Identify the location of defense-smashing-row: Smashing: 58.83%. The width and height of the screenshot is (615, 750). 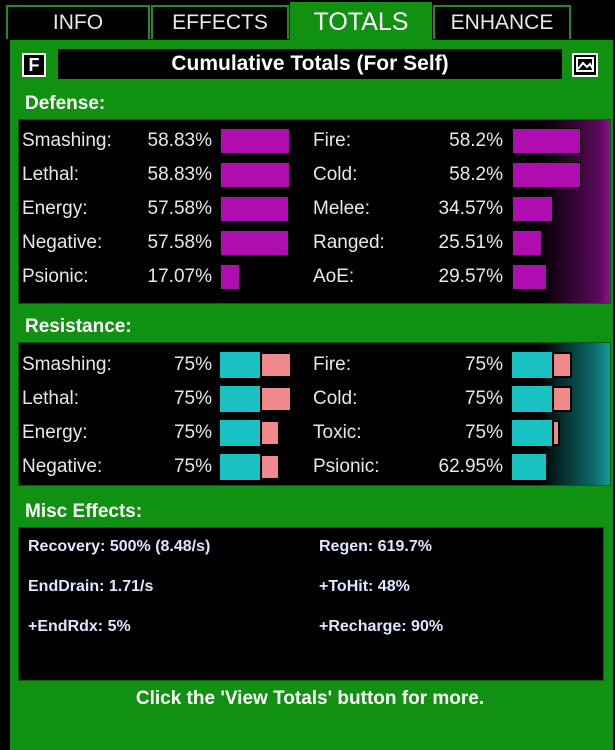
(167, 141).